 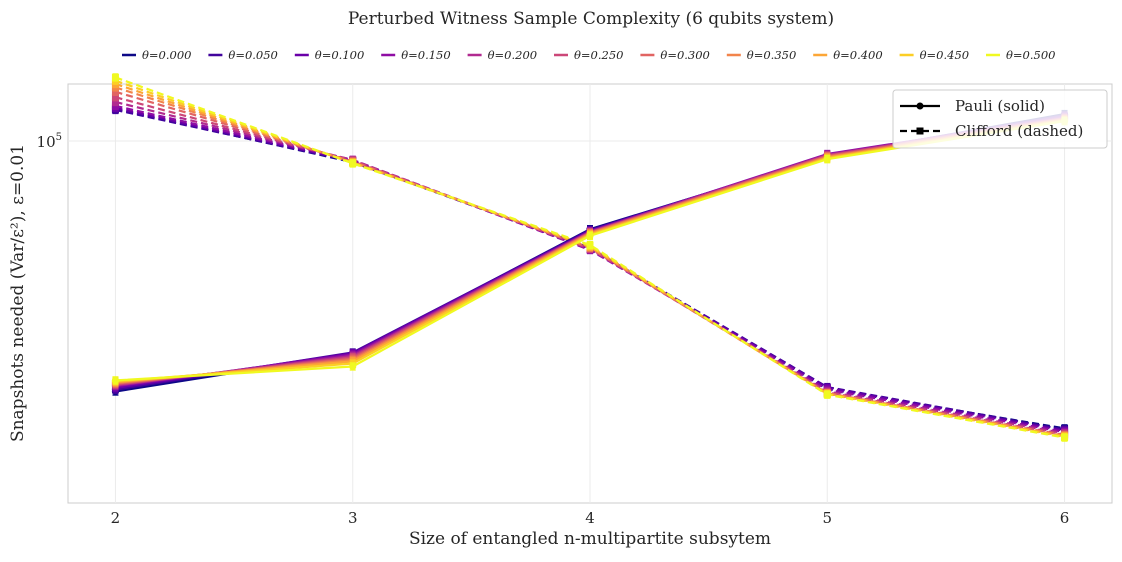 I want to click on y-tick-label: 105, so click(x=49, y=141).